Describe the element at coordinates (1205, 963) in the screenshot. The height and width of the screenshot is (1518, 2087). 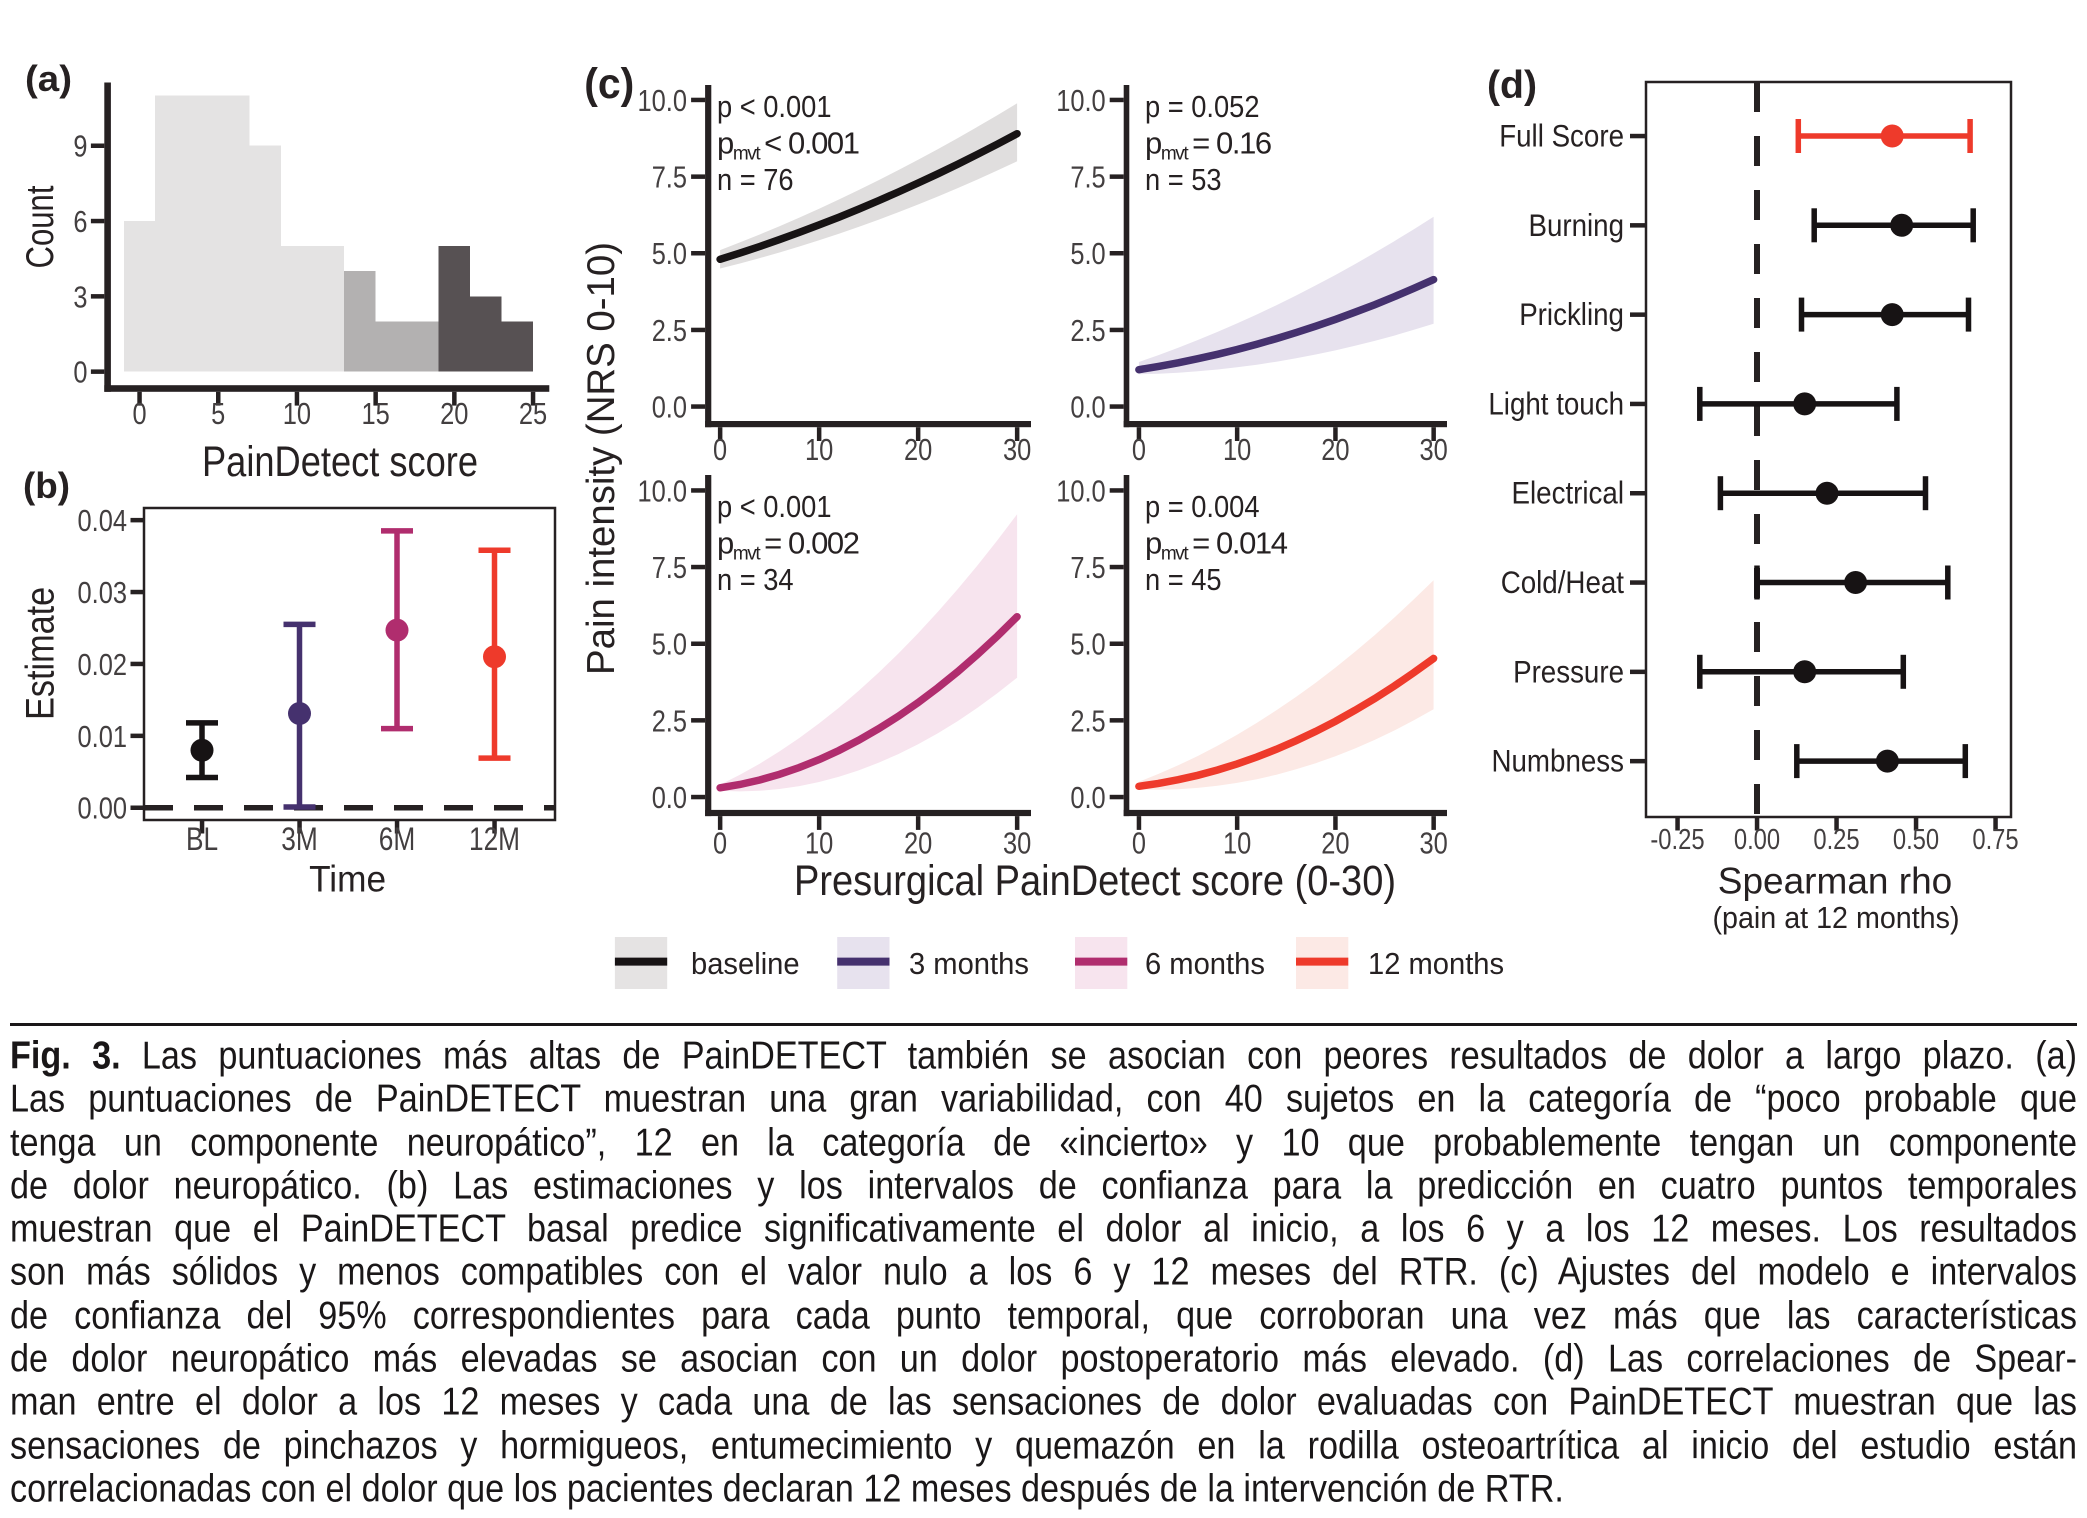
I see `svg-text: 6 months` at that location.